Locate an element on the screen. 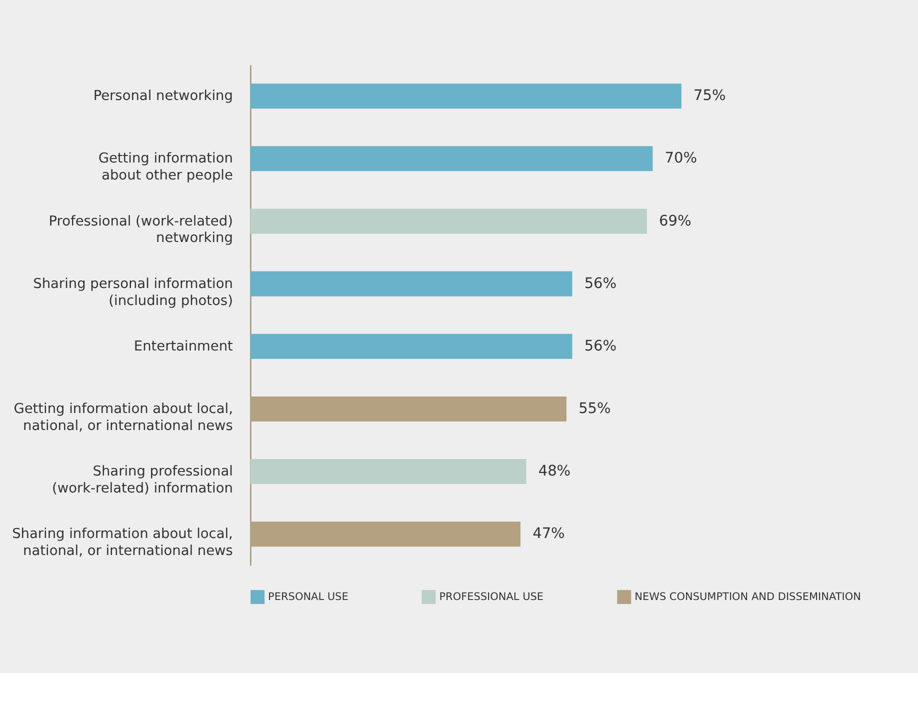  data-label: 75% is located at coordinates (710, 96).